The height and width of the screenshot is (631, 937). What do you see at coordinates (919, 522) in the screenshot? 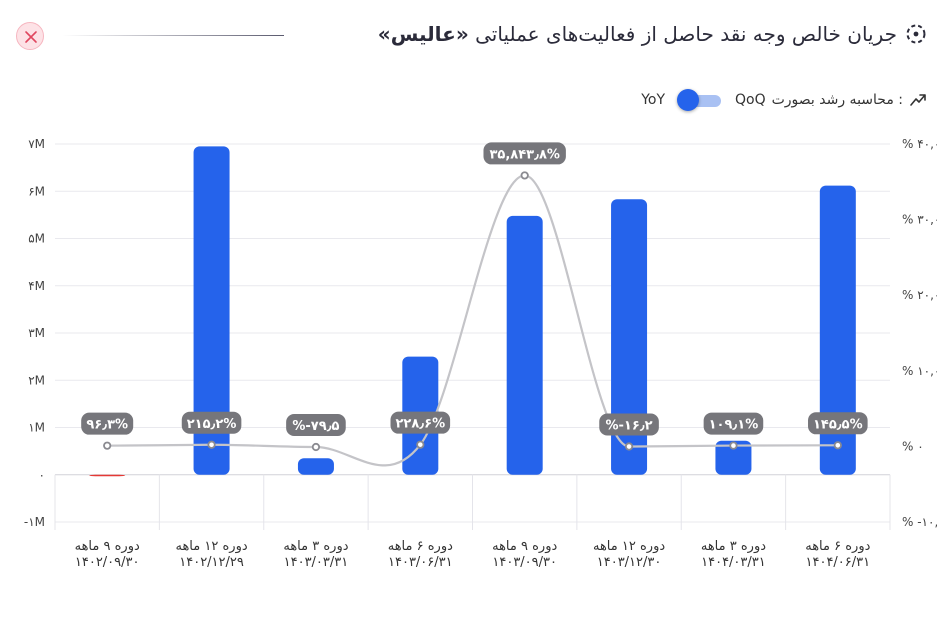
I see `y-right-tick-label: % -۱۰,۰۰۰` at bounding box center [919, 522].